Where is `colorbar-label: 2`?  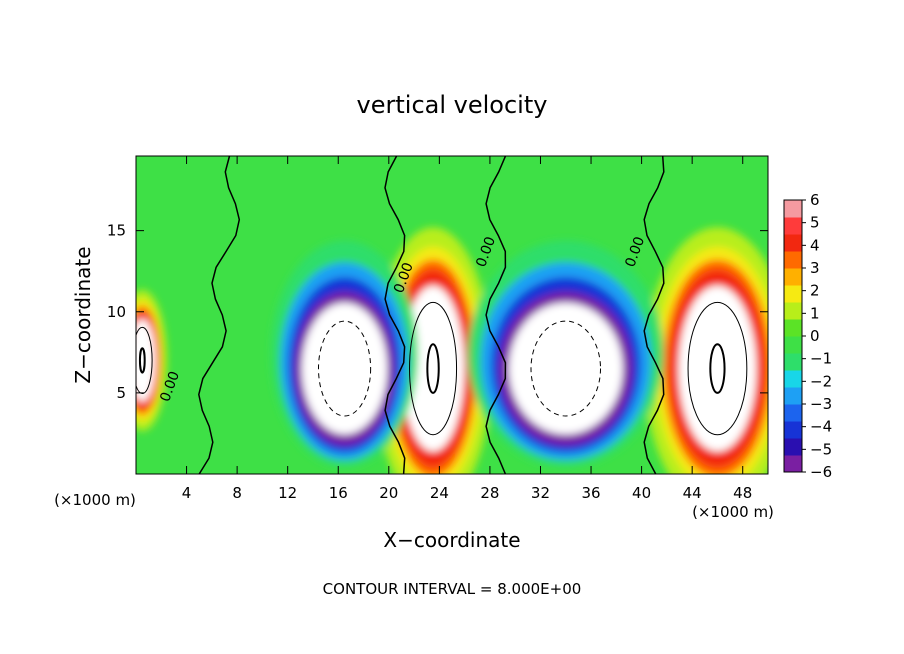
colorbar-label: 2 is located at coordinates (815, 291).